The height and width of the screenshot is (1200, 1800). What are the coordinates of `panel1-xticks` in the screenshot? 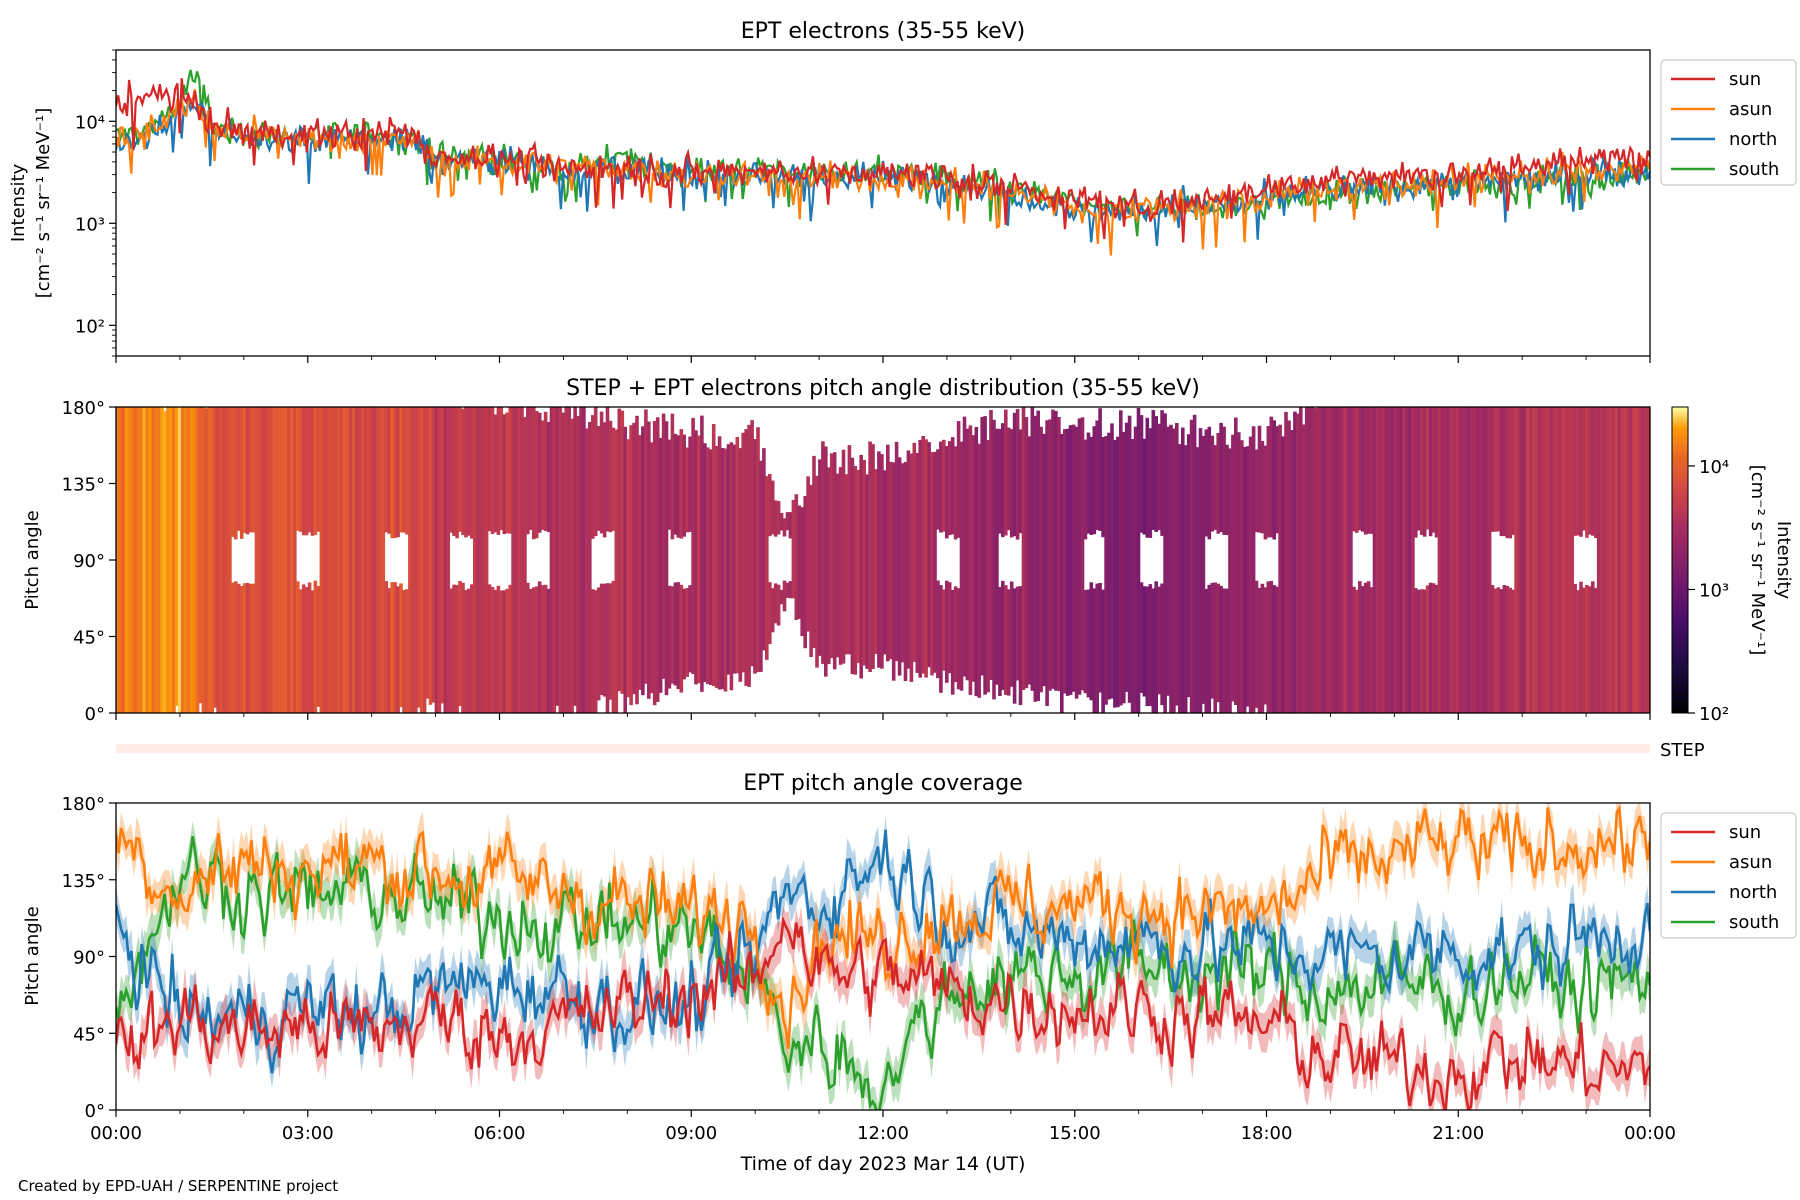 It's located at (883, 359).